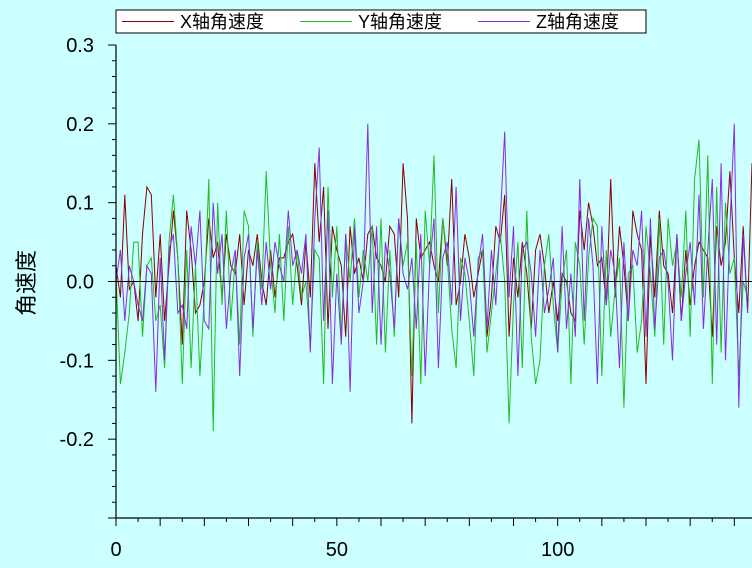 The image size is (752, 568). I want to click on legend-label-1: X轴角速度, so click(222, 22).